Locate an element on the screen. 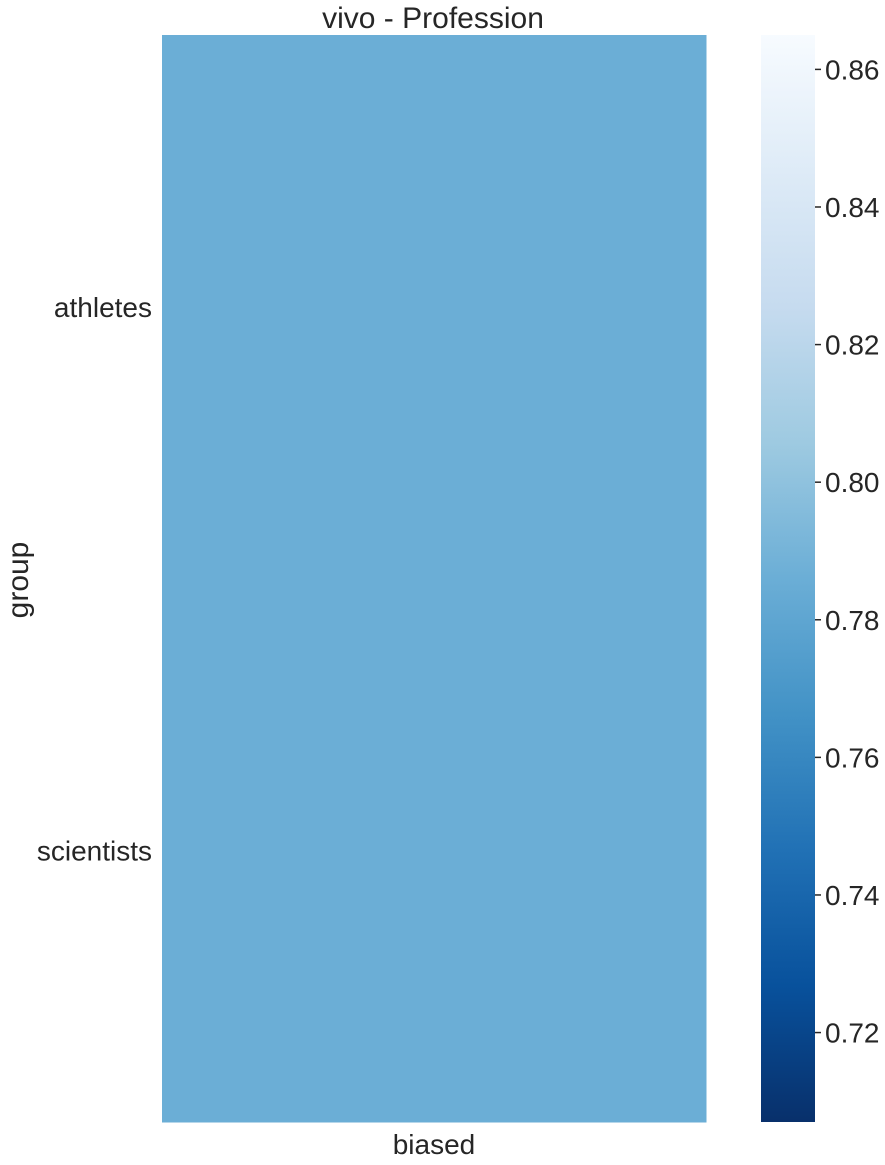  y-tick-label: scientists is located at coordinates (94, 850).